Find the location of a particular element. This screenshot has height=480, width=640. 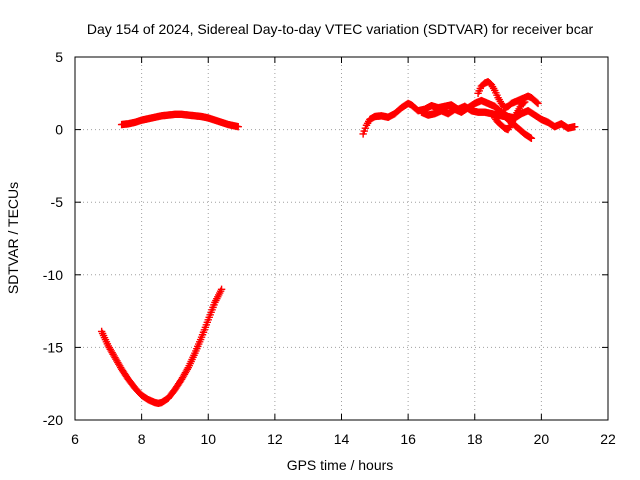

y-tick-label: 5 is located at coordinates (59, 57).